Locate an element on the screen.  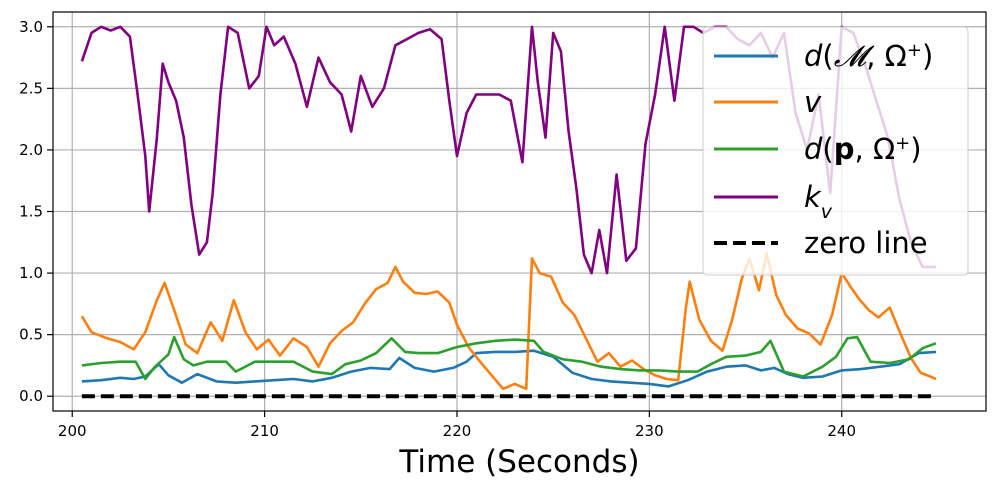
legend-box is located at coordinates (835, 151).